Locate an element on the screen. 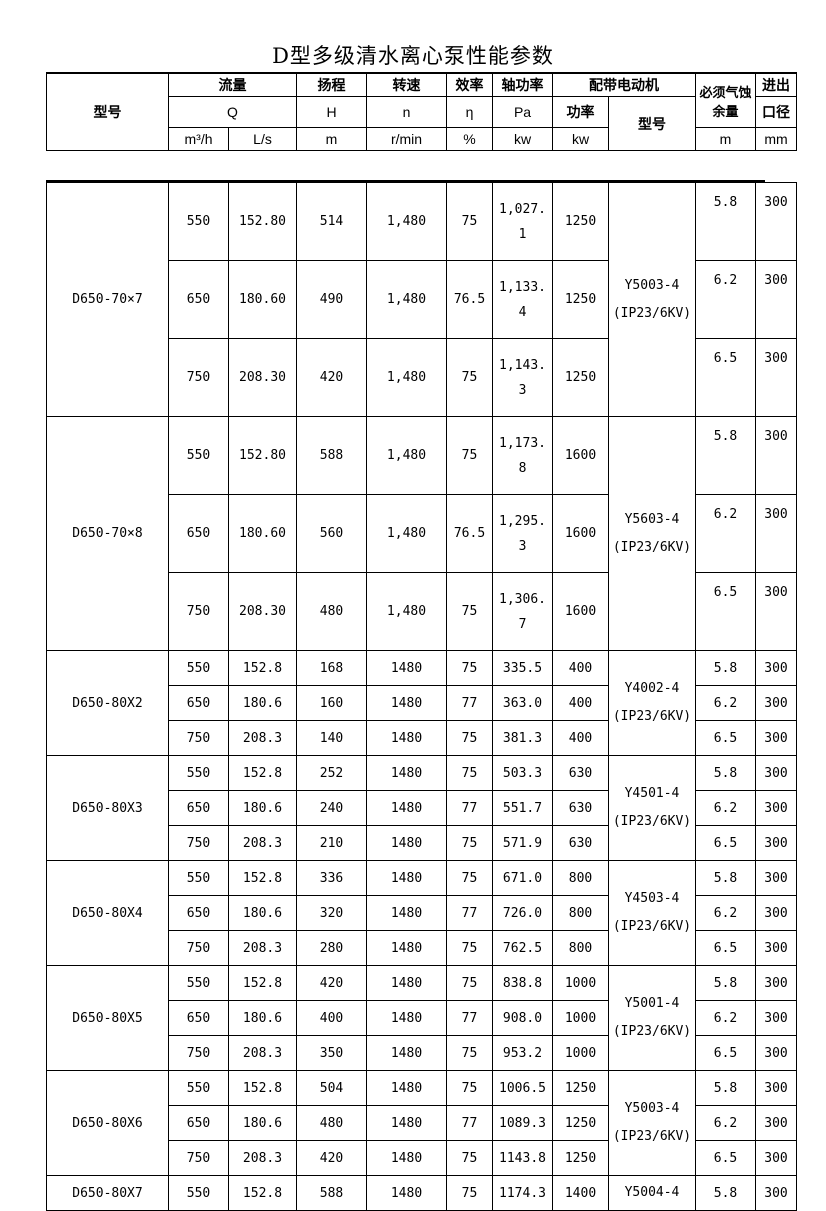 The width and height of the screenshot is (826, 1211). page-title: D型多级清水离心泵性能参数 is located at coordinates (413, 56).